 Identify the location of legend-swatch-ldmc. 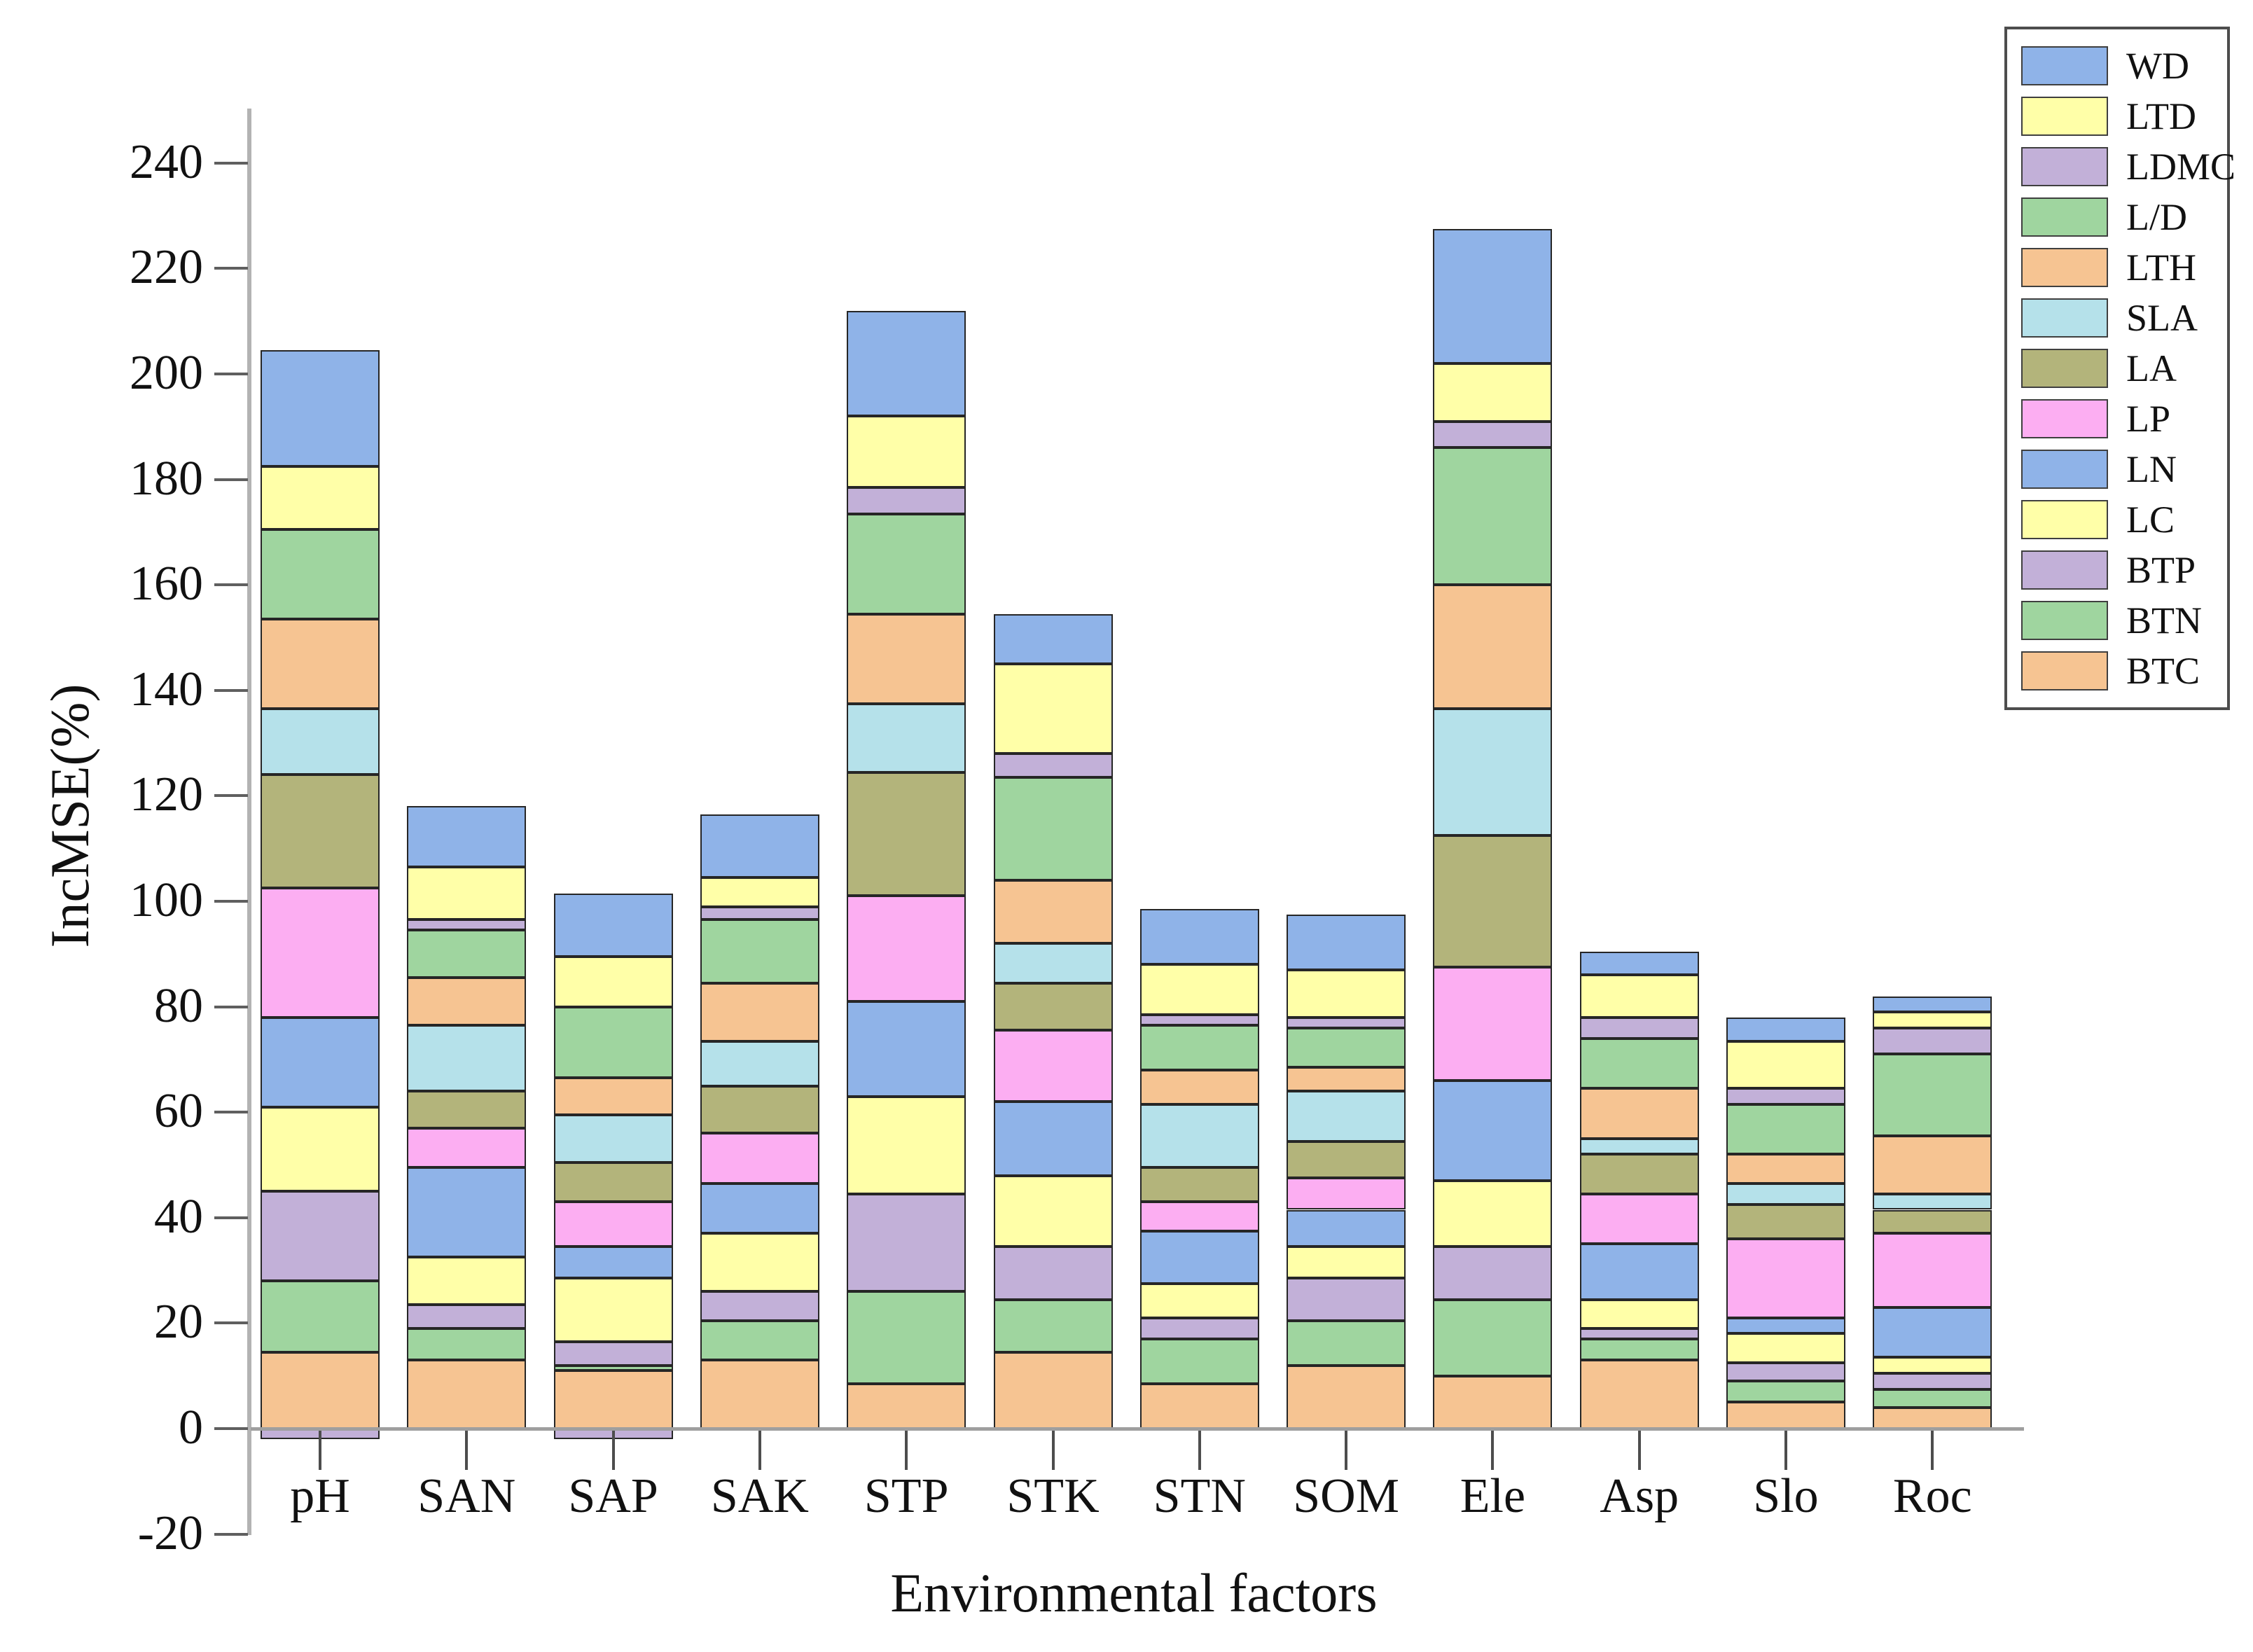
(2064, 166).